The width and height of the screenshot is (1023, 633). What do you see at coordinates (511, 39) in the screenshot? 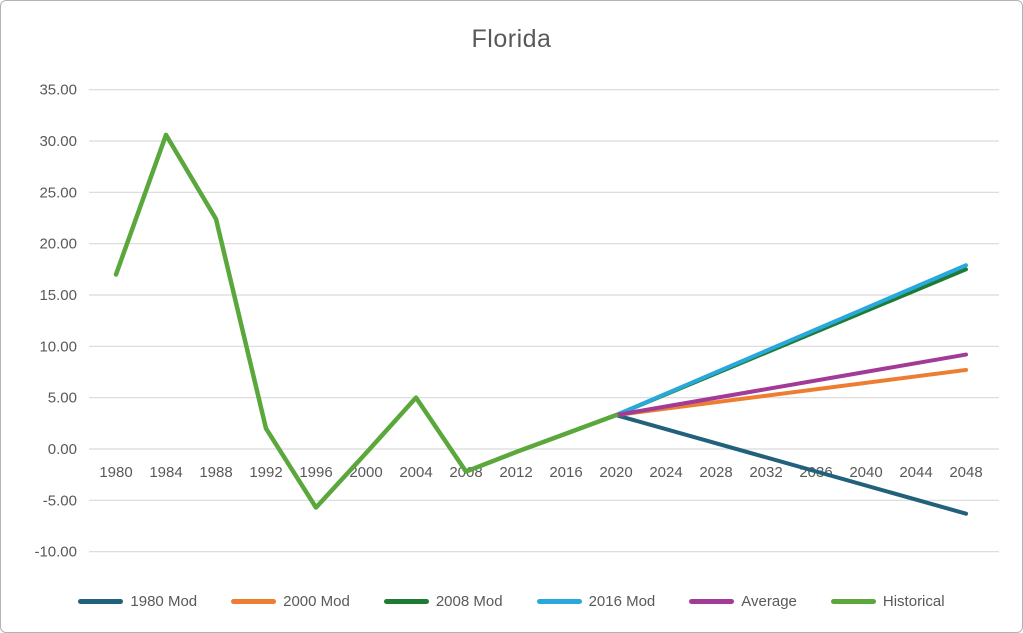
I see `chart-title: Florida` at bounding box center [511, 39].